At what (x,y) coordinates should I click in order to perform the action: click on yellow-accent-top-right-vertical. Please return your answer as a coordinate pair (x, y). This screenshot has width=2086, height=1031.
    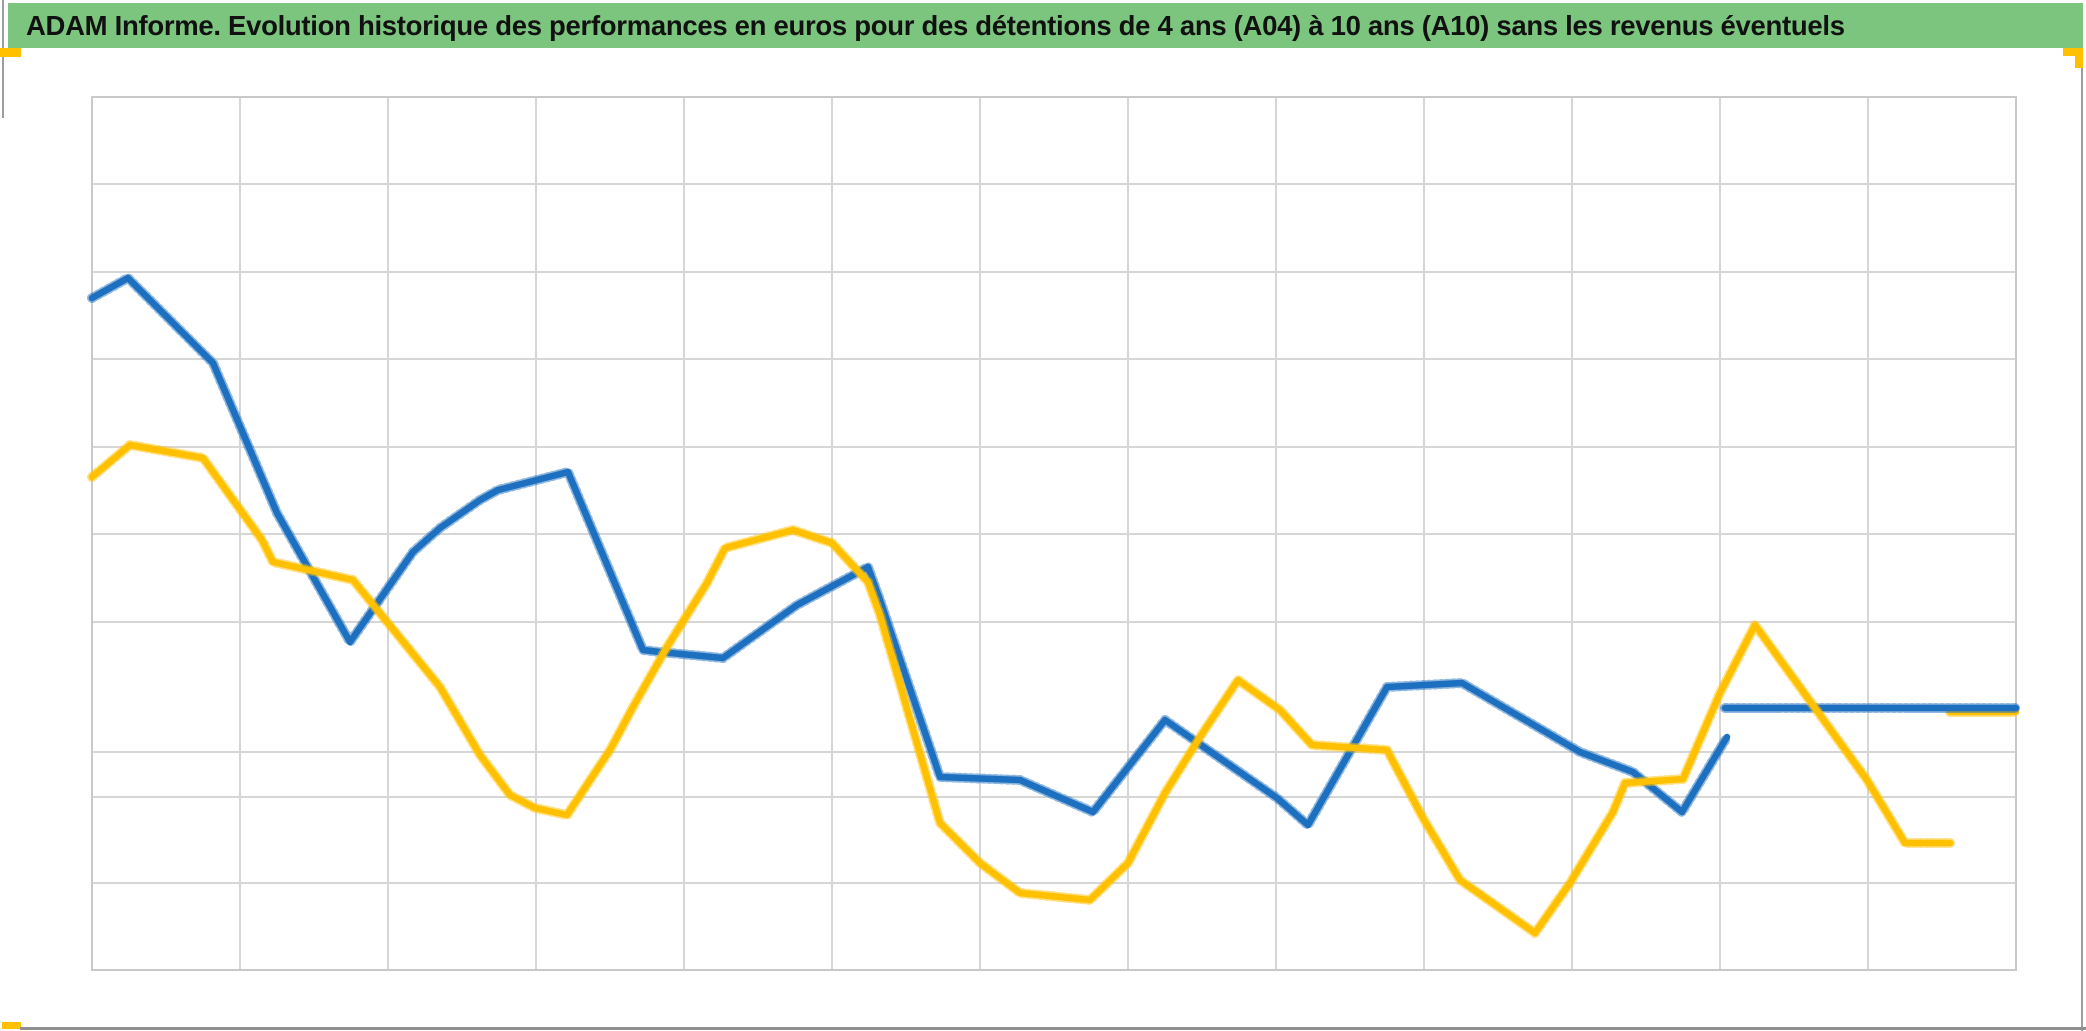
    Looking at the image, I should click on (2079, 58).